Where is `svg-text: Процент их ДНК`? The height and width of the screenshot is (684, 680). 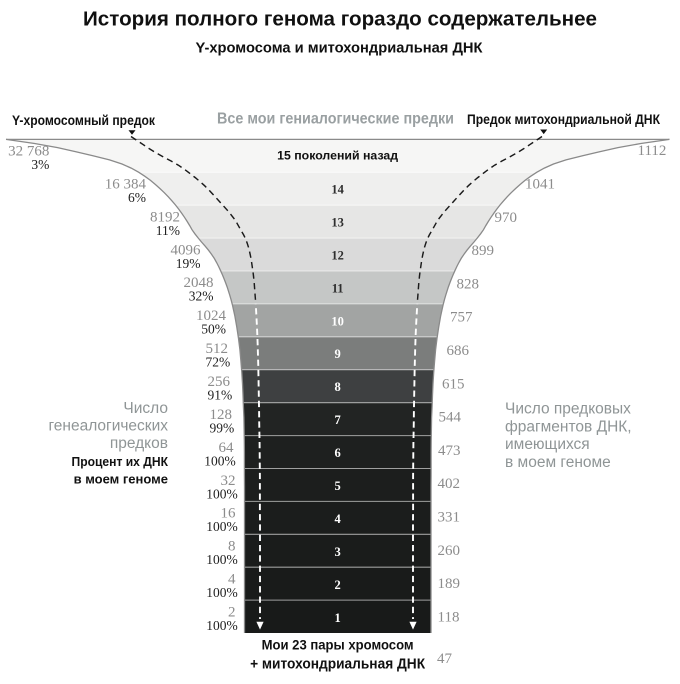
svg-text: Процент их ДНК is located at coordinates (120, 461).